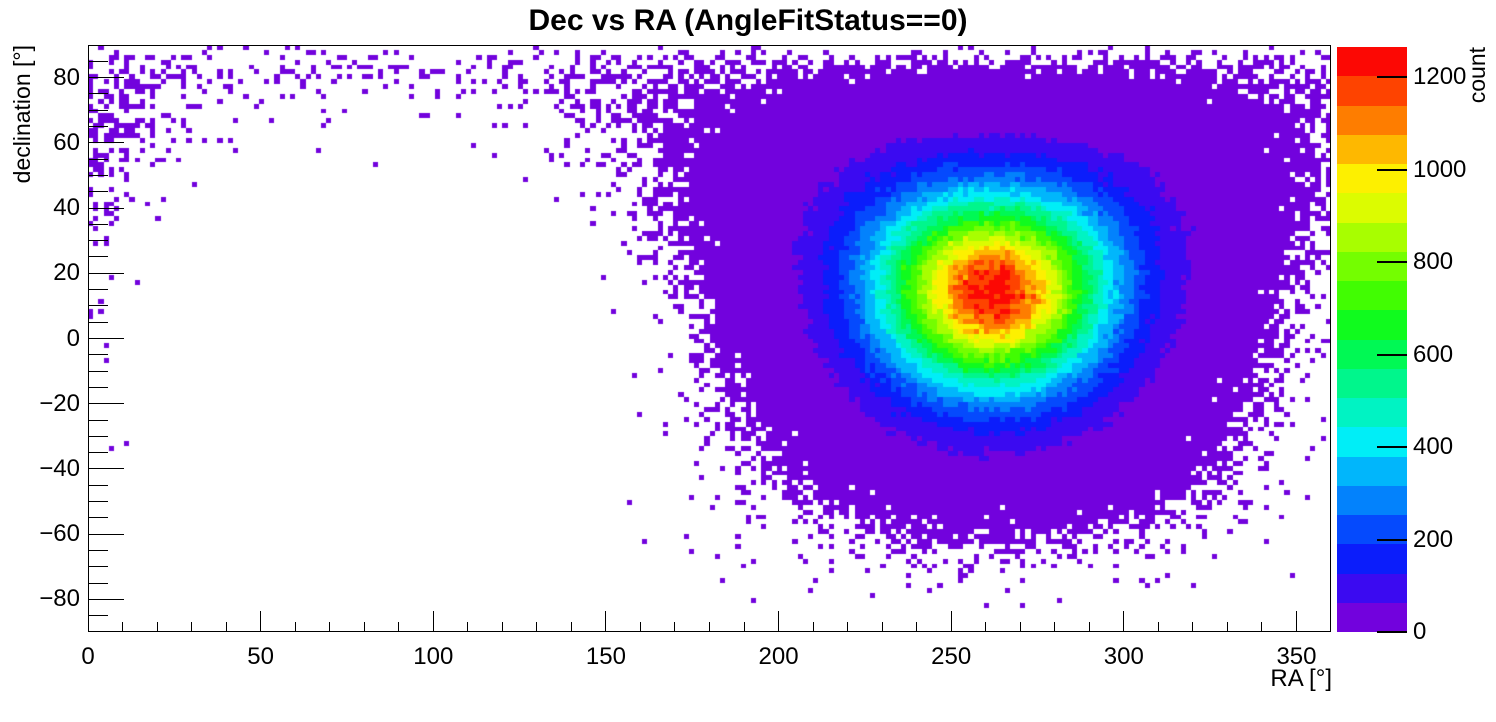 This screenshot has width=1496, height=722. Describe the element at coordinates (1123, 656) in the screenshot. I see `x-tick-label: 300` at that location.